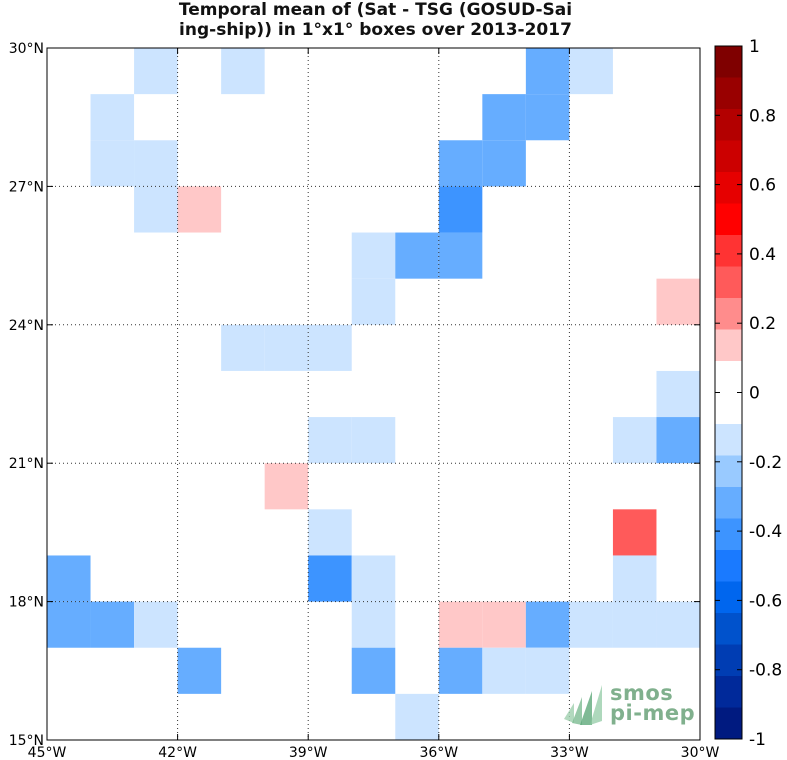 This screenshot has width=787, height=760. I want to click on colorbar-tick-label: 0.6, so click(762, 186).